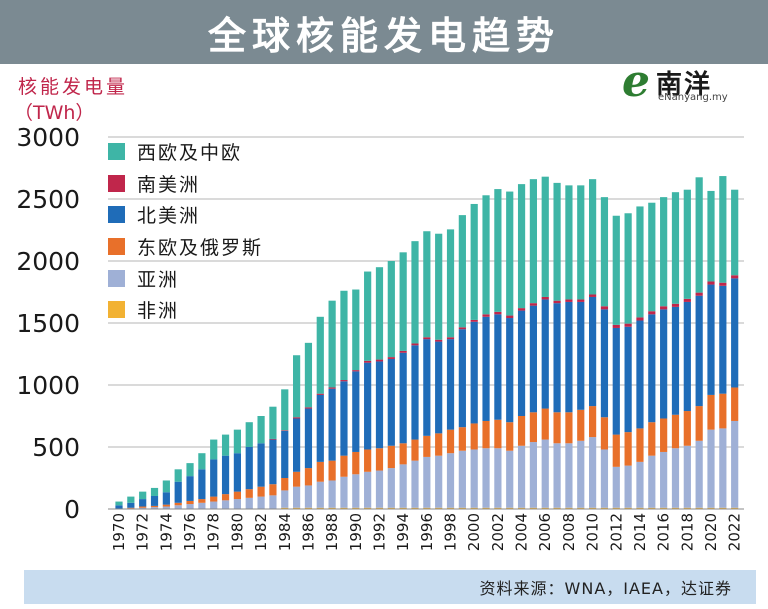 This screenshot has height=609, width=768. What do you see at coordinates (48, 323) in the screenshot?
I see `y-tick-label: 1500` at bounding box center [48, 323].